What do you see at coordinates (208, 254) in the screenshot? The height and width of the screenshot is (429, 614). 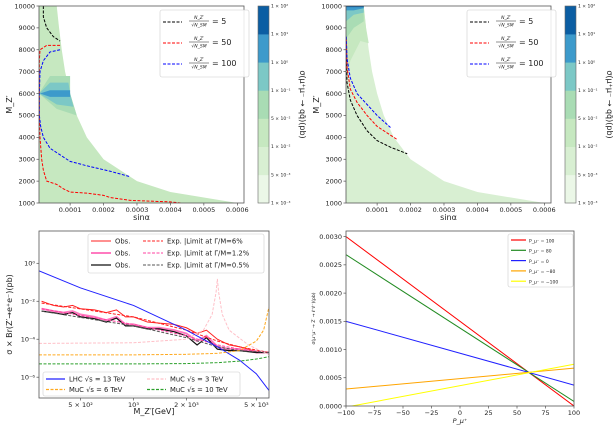 I see `legend-label: Exp. |Limit at Γ/M=1.2%` at bounding box center [208, 254].